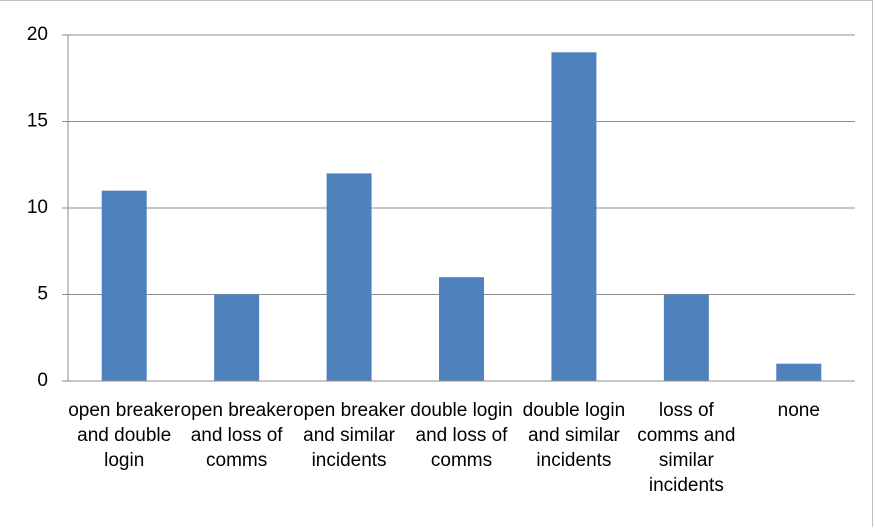 The height and width of the screenshot is (529, 875). I want to click on x-tick-label: none, so click(798, 410).